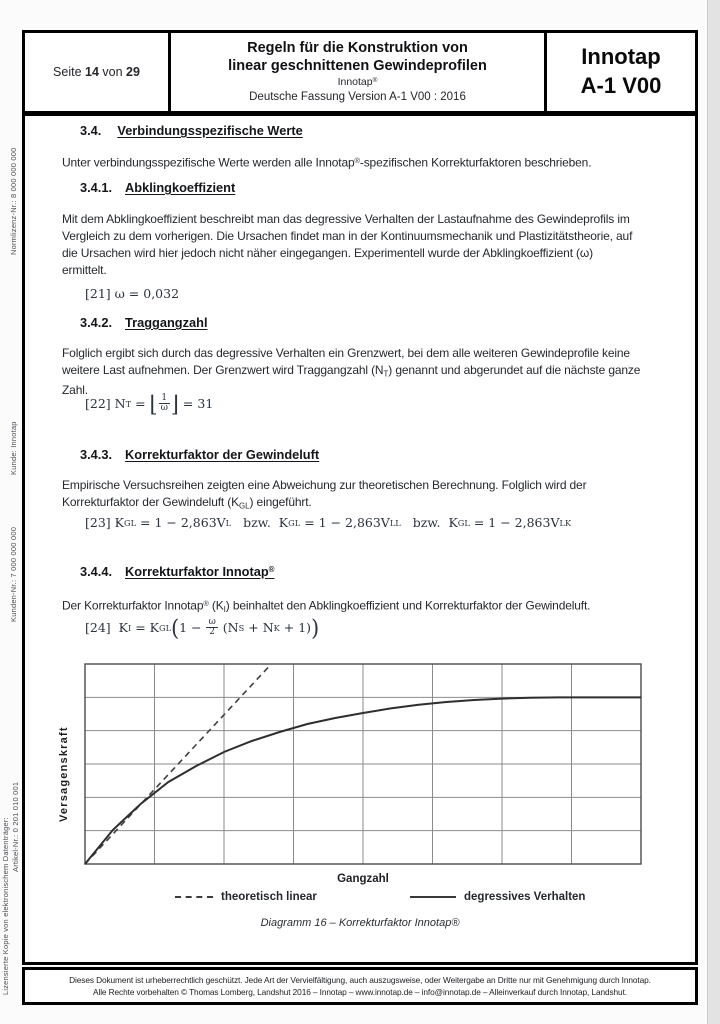 The image size is (720, 1024). What do you see at coordinates (194, 897) in the screenshot?
I see `dashed-line-marker` at bounding box center [194, 897].